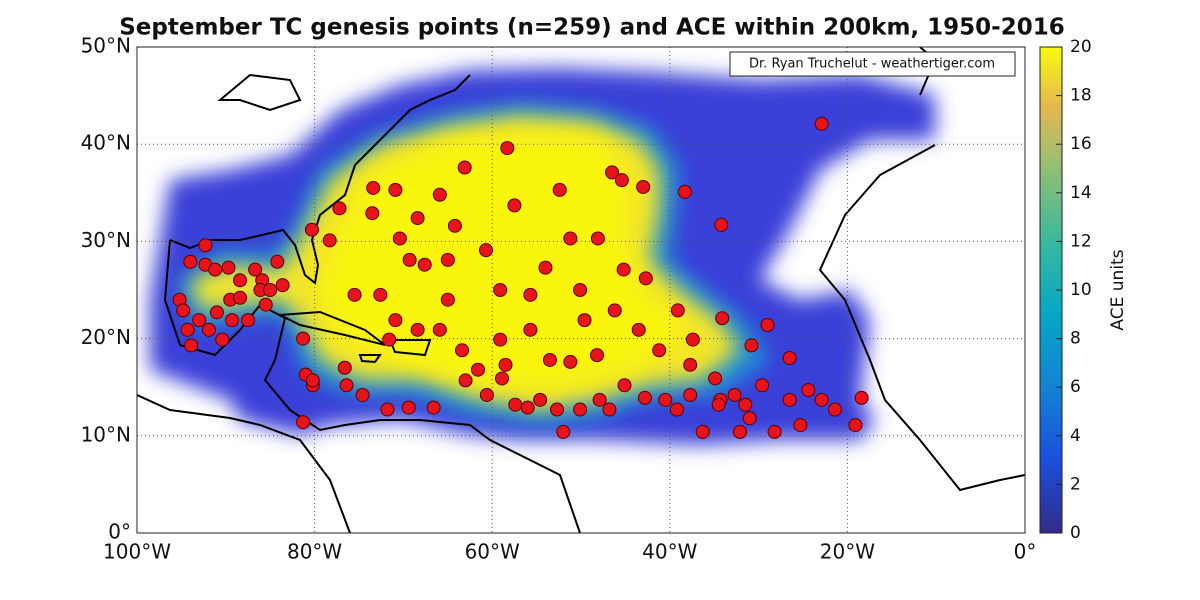 This screenshot has height=600, width=1200. What do you see at coordinates (492, 552) in the screenshot?
I see `x-tick-label: 60°W` at bounding box center [492, 552].